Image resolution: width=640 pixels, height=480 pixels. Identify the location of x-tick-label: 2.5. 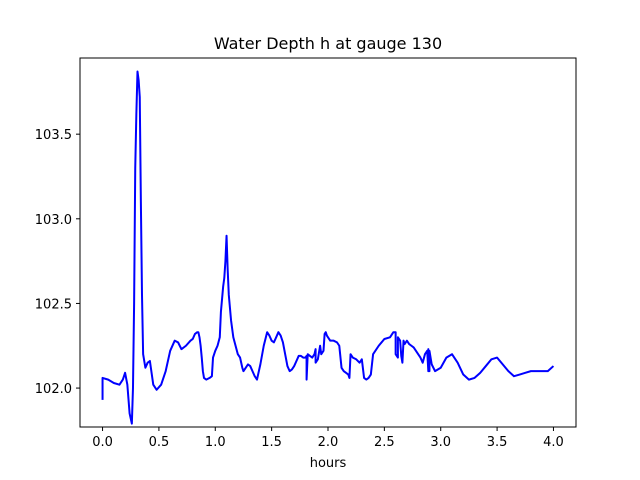
(384, 442).